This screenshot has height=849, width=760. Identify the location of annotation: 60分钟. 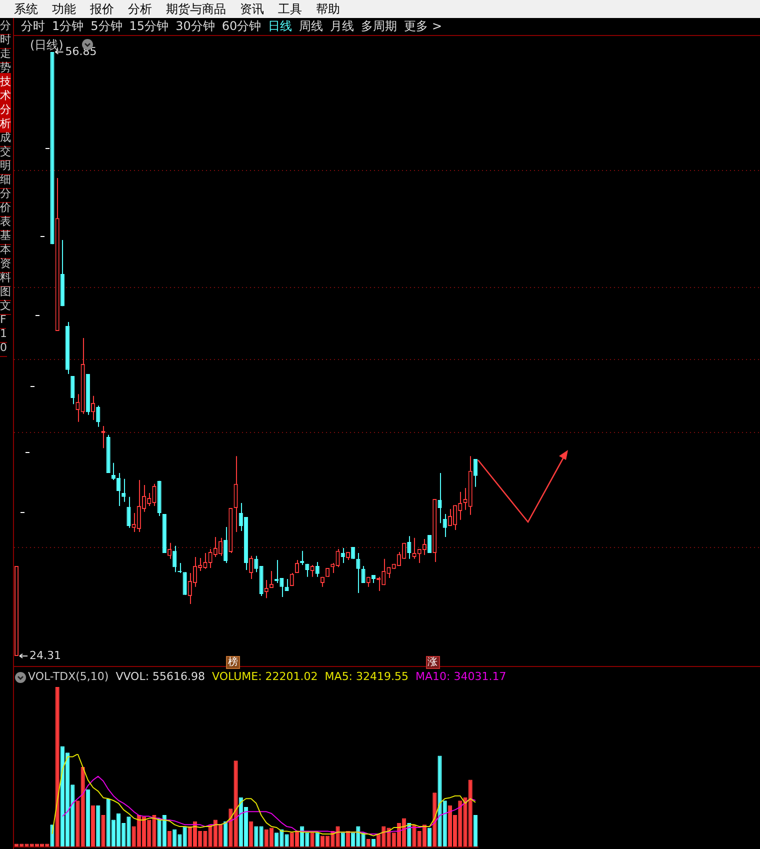
(242, 26).